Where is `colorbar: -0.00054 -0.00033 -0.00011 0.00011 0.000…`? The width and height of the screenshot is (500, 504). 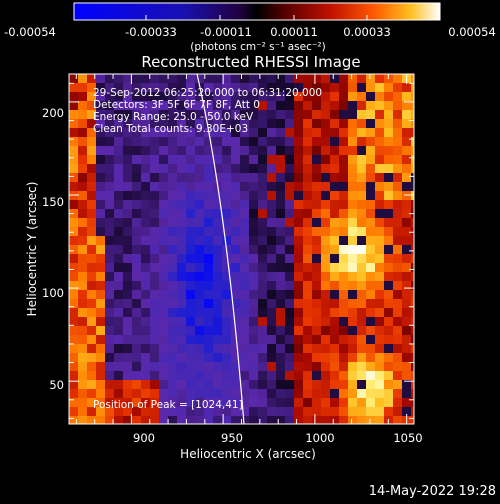
colorbar: -0.00054 -0.00033 -0.00011 0.00011 0.000… is located at coordinates (250, 27).